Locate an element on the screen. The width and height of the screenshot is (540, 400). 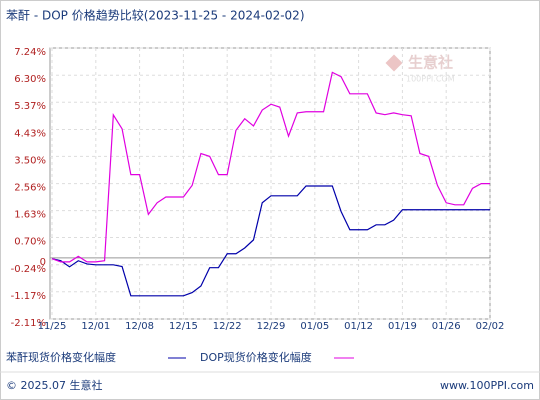
y-tick-label: 2.56% is located at coordinates (30, 188).